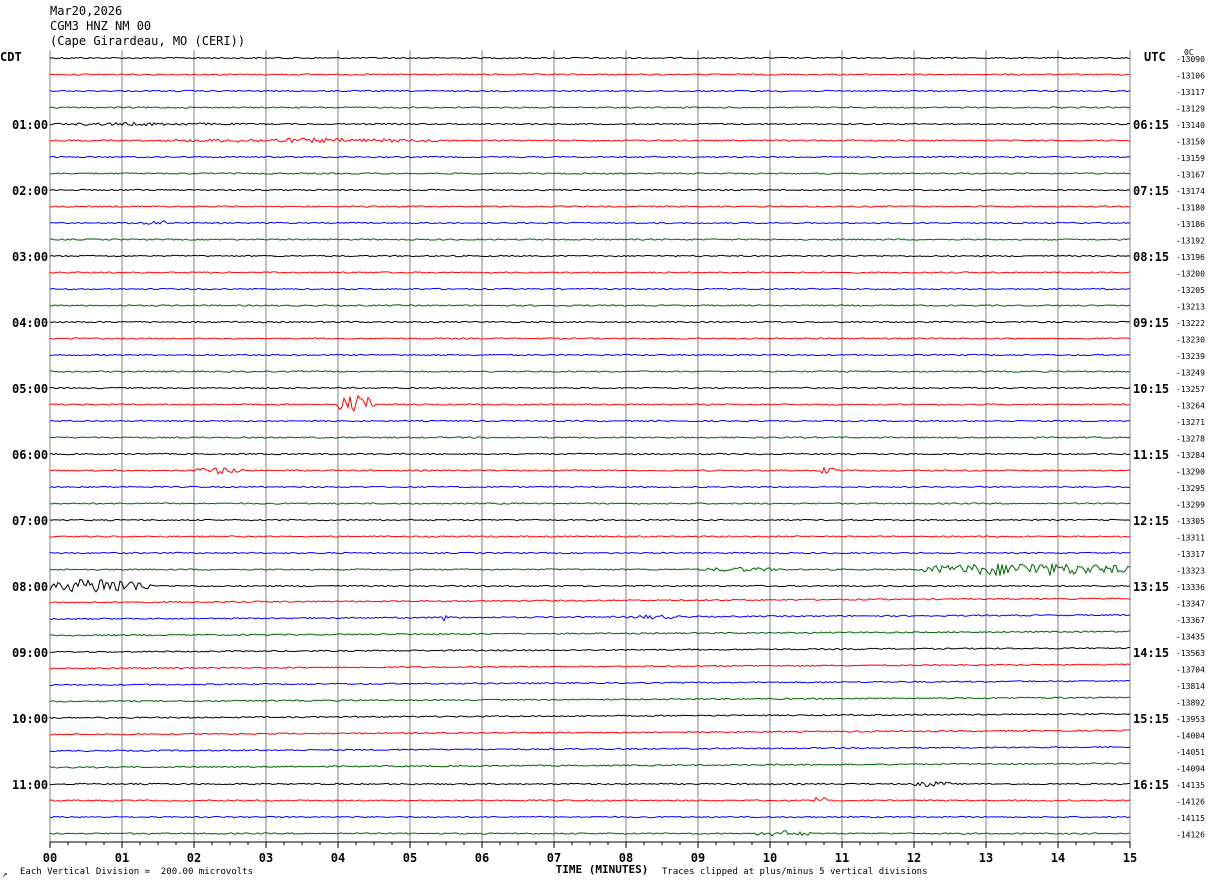 Image resolution: width=1210 pixels, height=886 pixels. Describe the element at coordinates (1190, 389) in the screenshot. I see `trace-offset-label: -13257` at that location.